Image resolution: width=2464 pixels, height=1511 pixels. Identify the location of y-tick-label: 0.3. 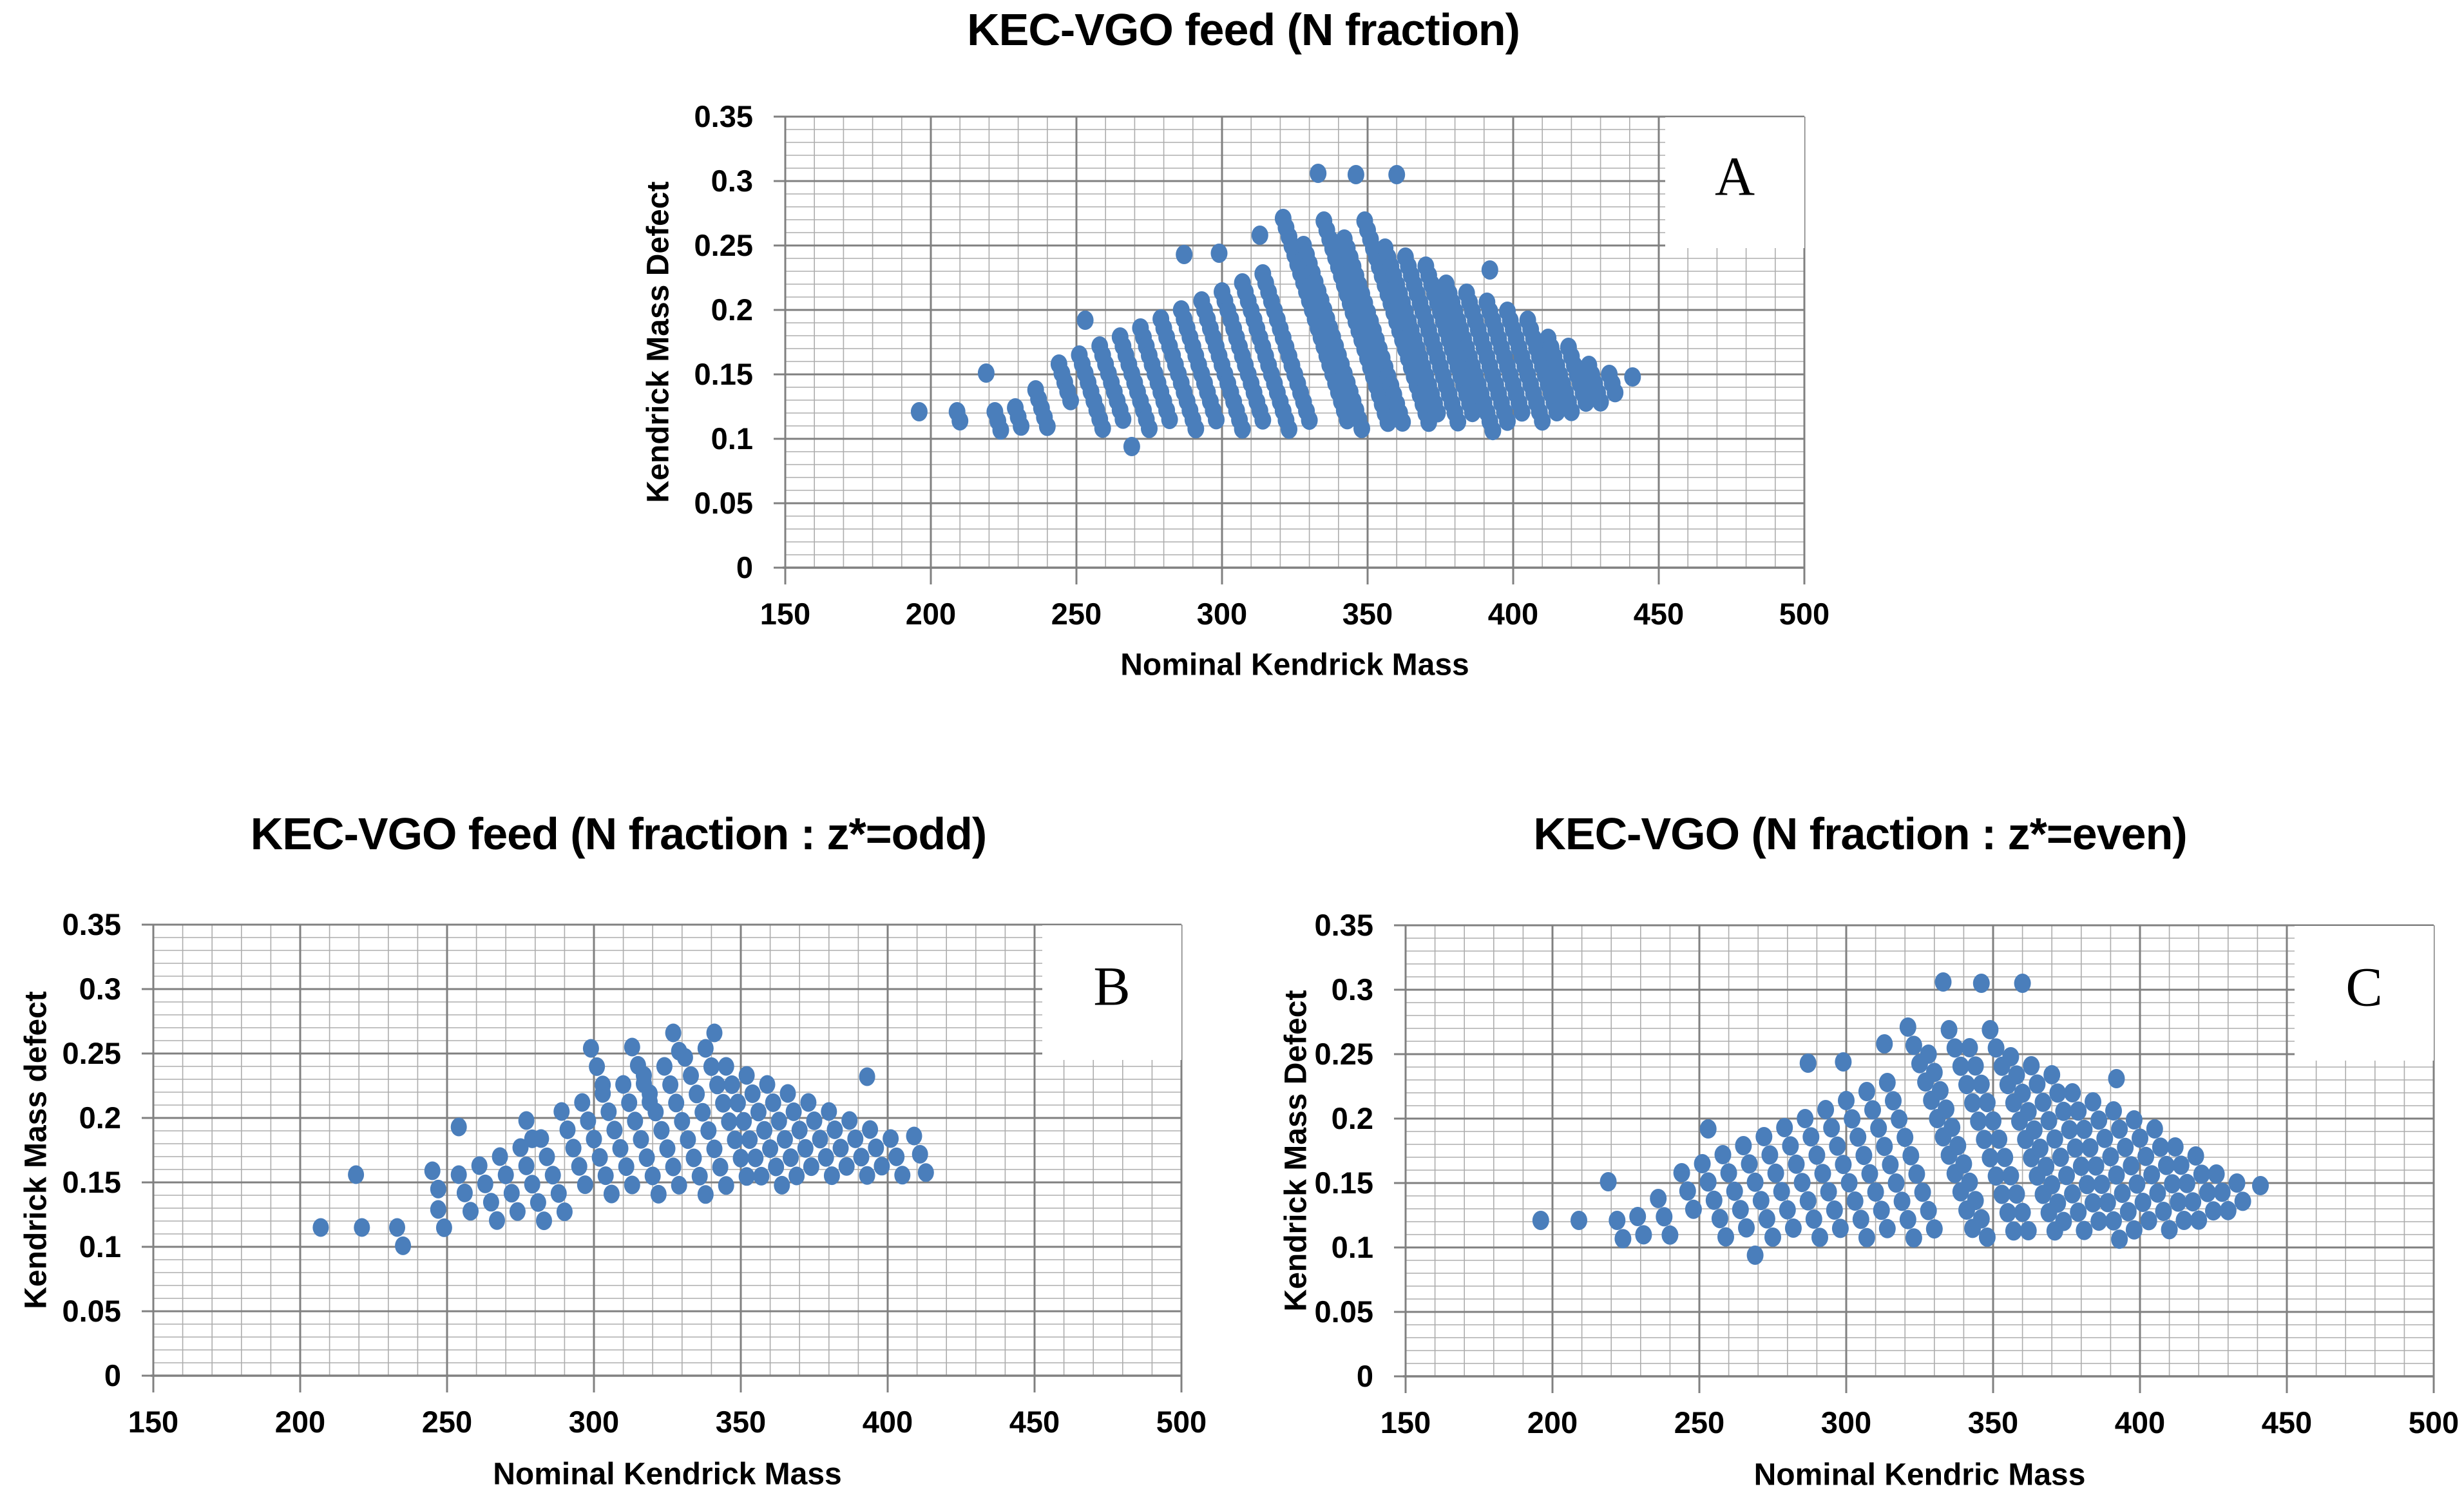
(100, 989).